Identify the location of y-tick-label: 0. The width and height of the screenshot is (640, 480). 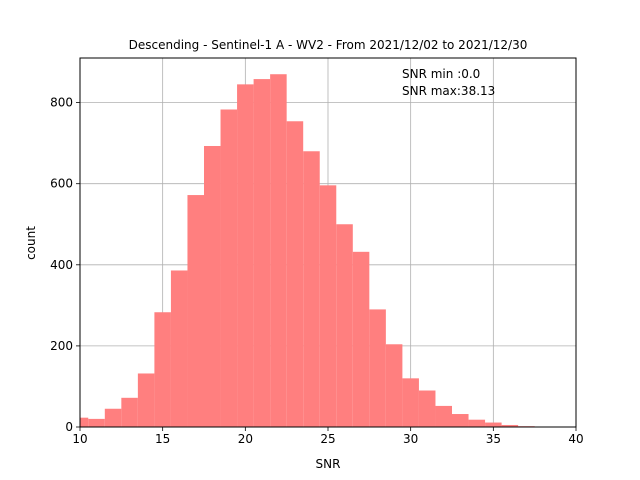
(69, 427).